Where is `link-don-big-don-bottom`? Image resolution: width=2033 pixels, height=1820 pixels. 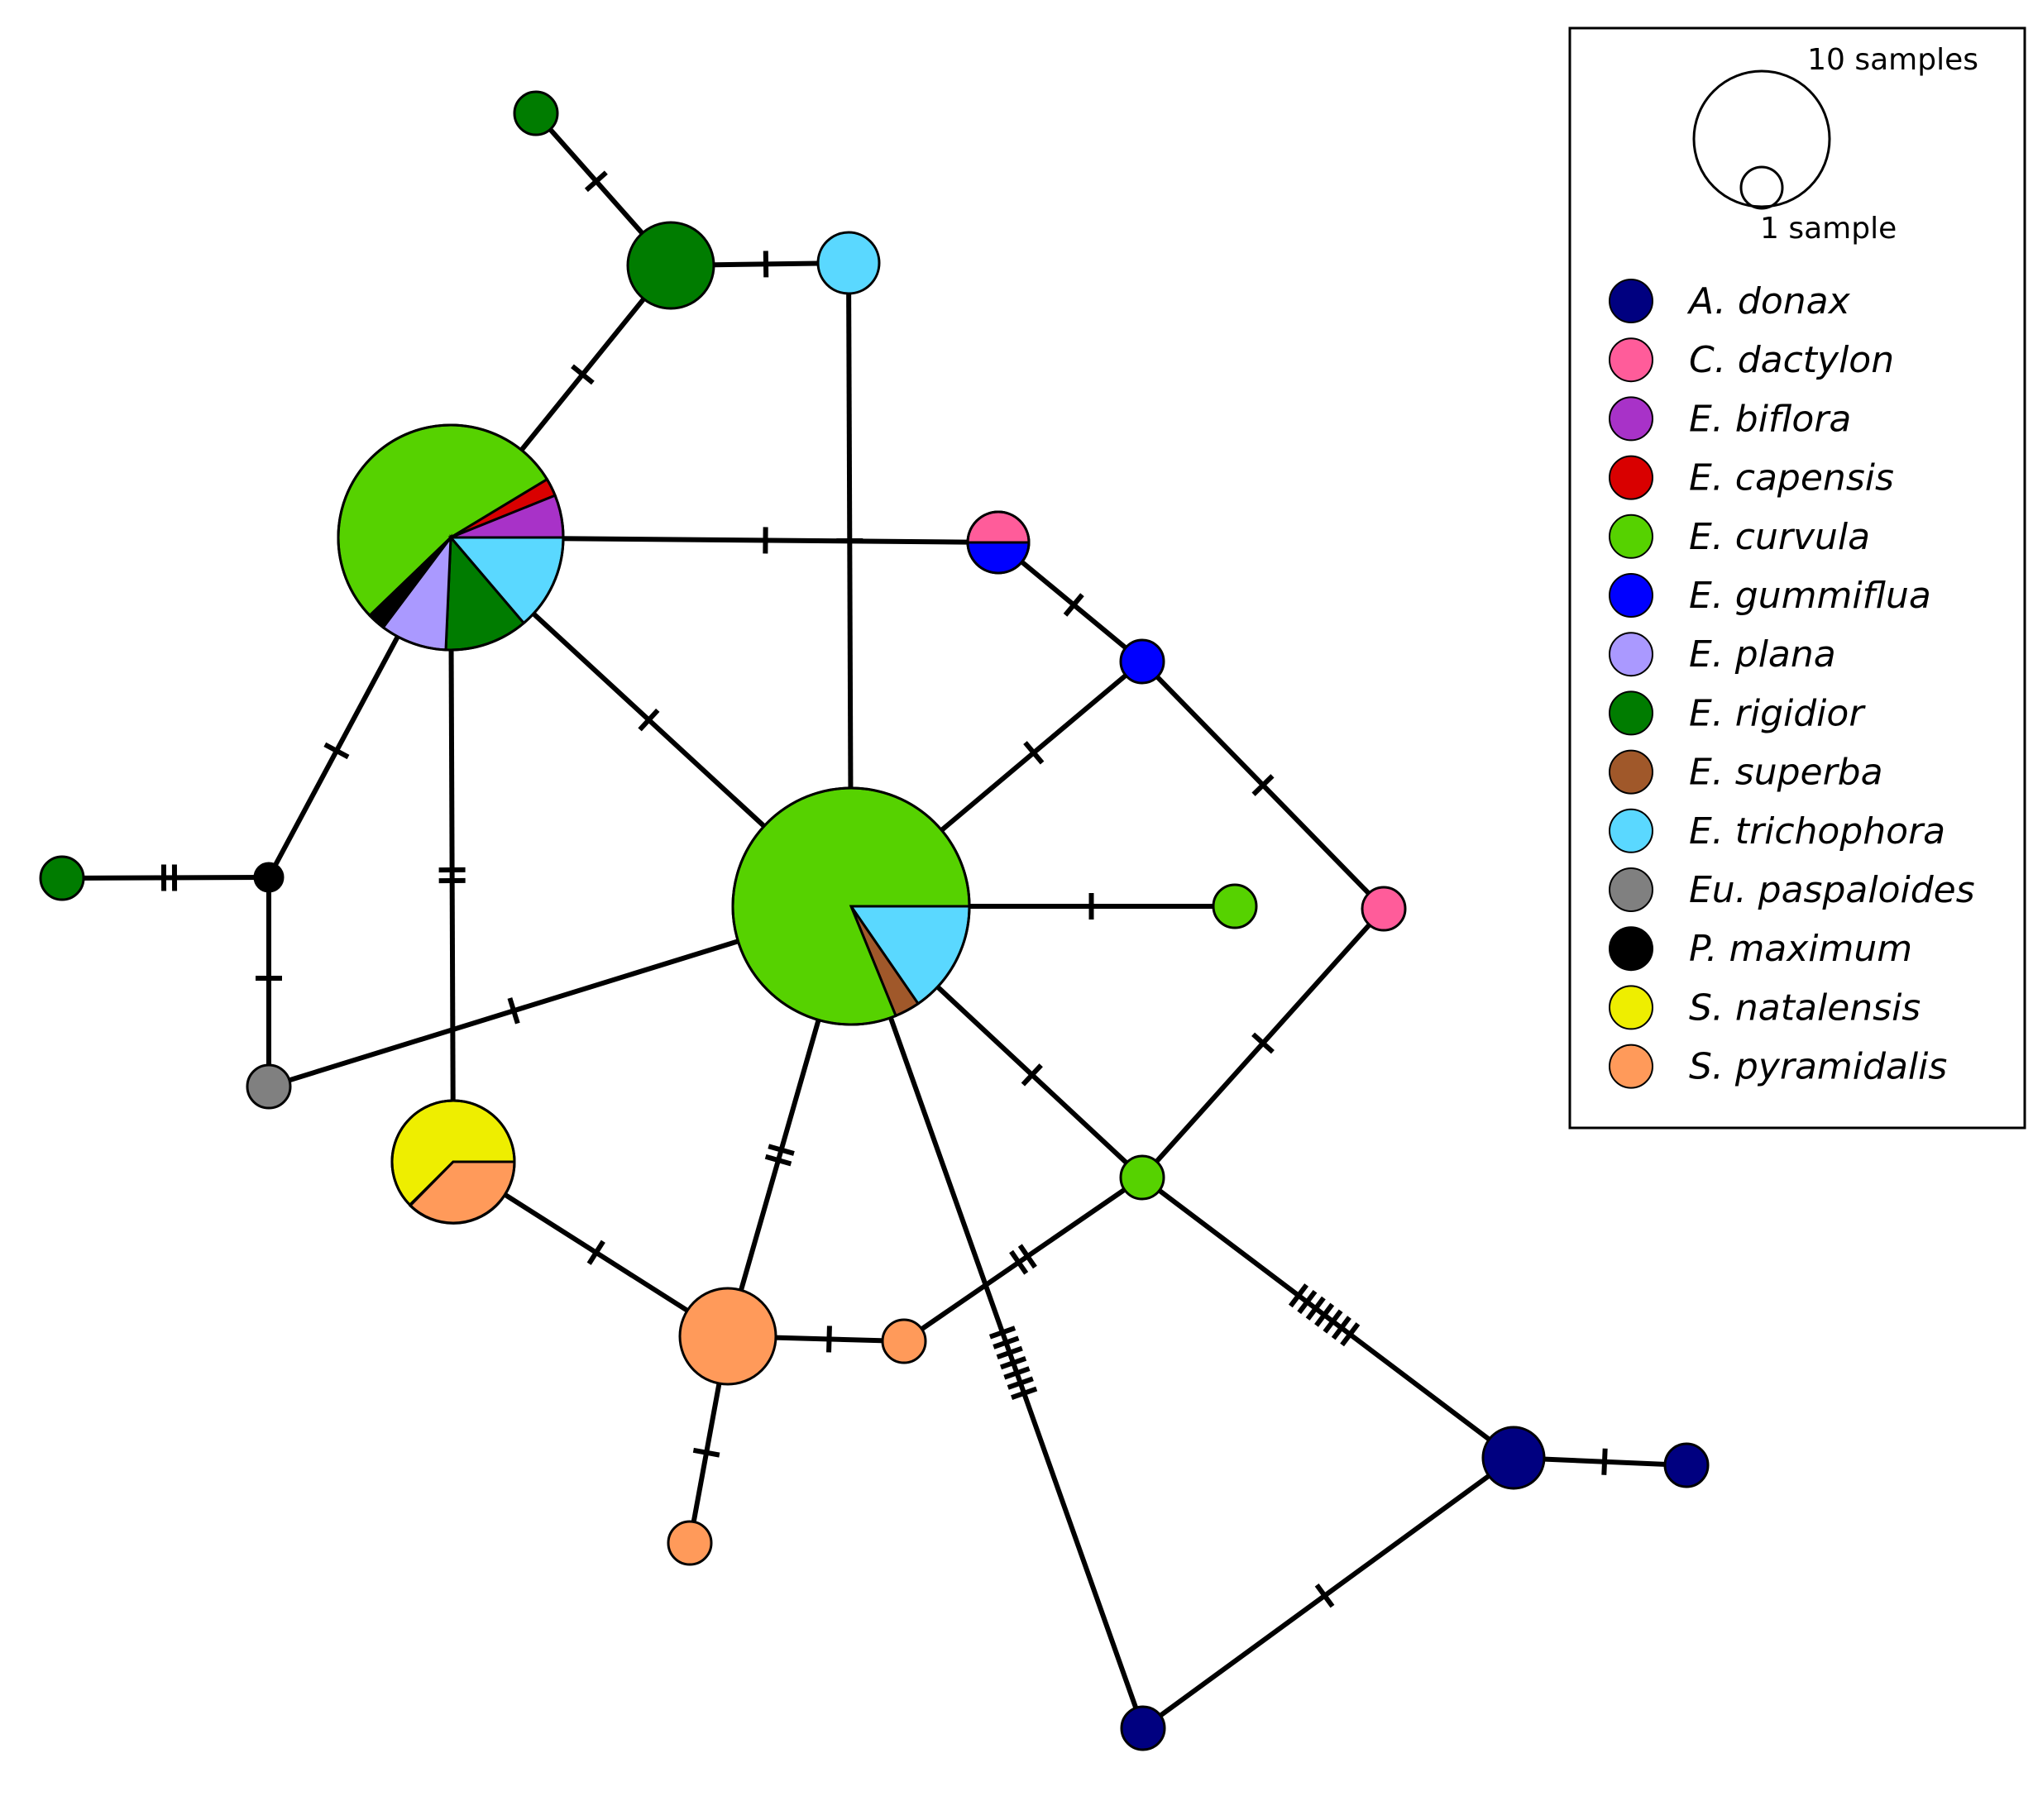
link-don-big-don-bottom is located at coordinates (1328, 1593).